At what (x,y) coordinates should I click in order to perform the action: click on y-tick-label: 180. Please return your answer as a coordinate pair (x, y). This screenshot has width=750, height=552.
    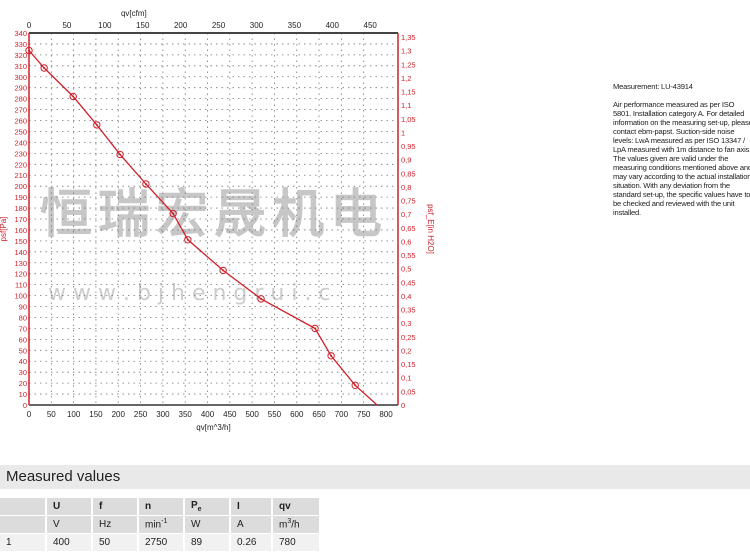
    Looking at the image, I should click on (20, 208).